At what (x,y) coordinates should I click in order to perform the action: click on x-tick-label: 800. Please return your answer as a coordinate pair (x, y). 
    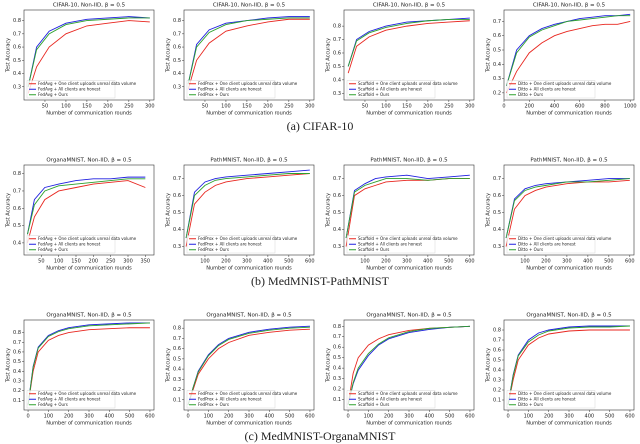
    Looking at the image, I should click on (605, 107).